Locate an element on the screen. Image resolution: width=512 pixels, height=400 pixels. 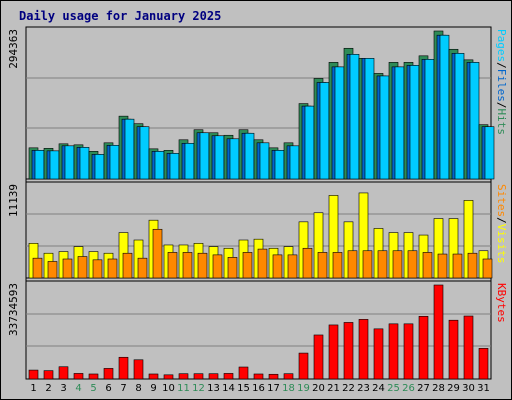
legend-text-middle: Sites/Visits is located at coordinates (501, 224).